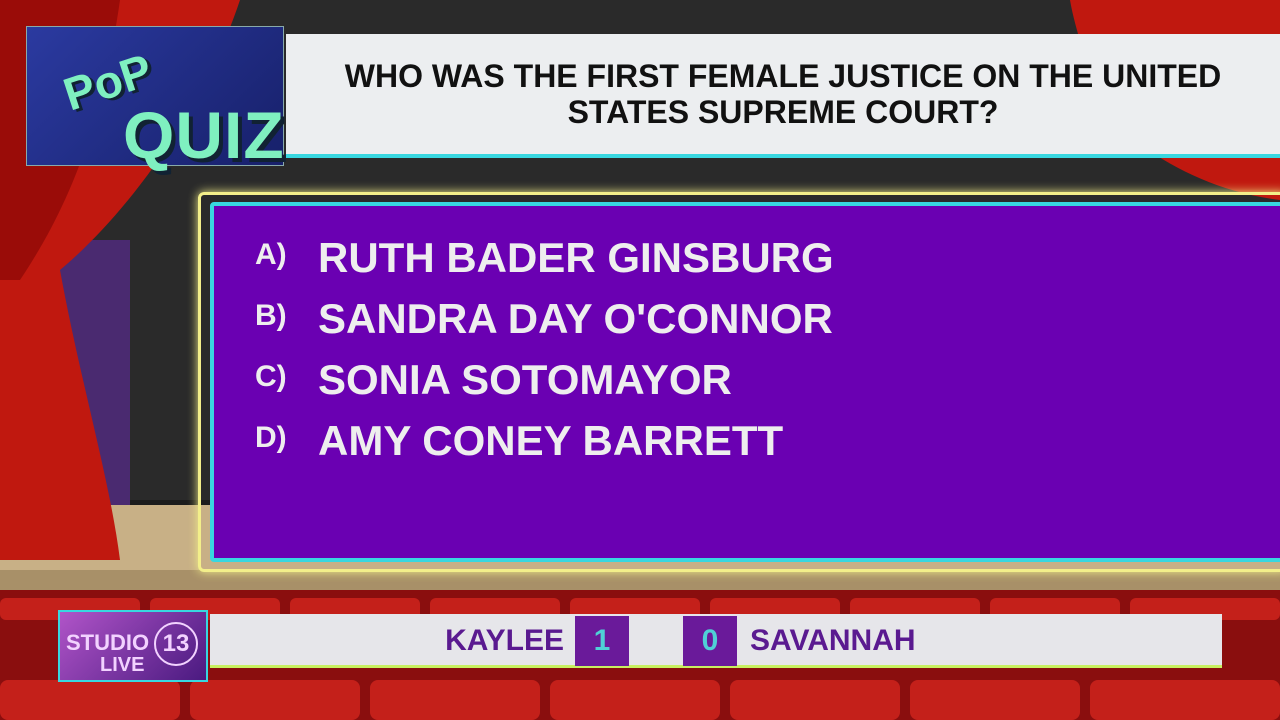  Describe the element at coordinates (602, 641) in the screenshot. I see `player-score: 1` at that location.